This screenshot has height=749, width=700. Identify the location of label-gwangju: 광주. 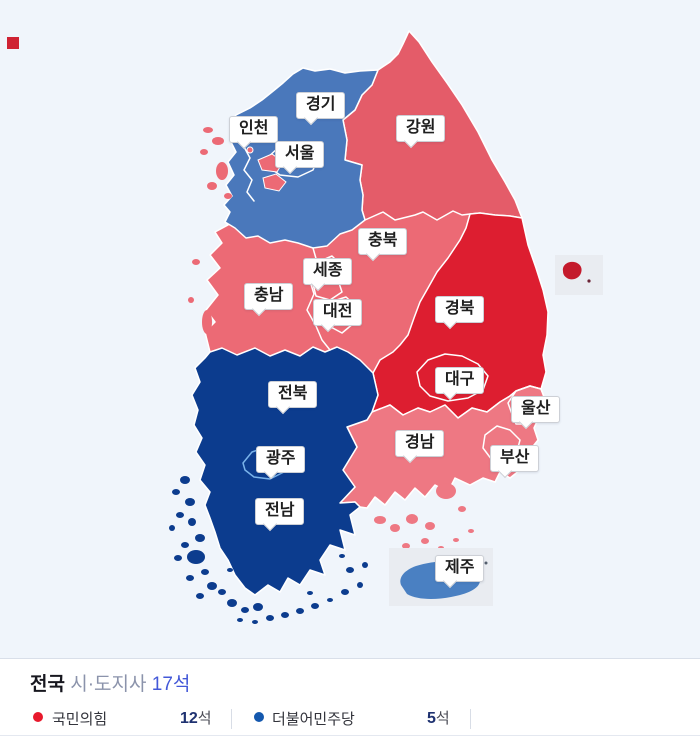
(281, 459).